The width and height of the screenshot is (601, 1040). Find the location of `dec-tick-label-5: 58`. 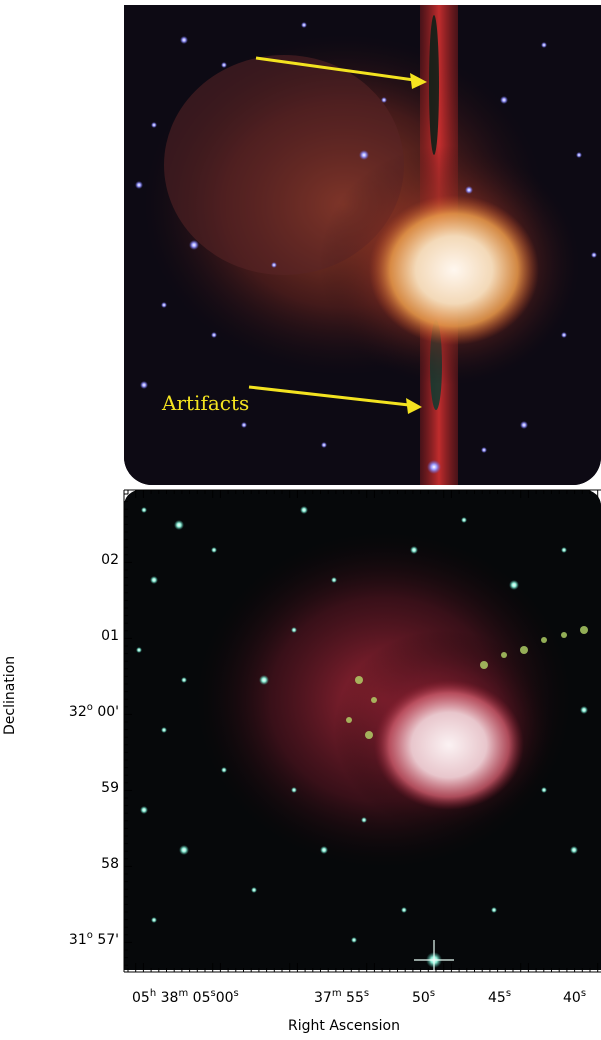

dec-tick-label-5: 58 is located at coordinates (110, 864).